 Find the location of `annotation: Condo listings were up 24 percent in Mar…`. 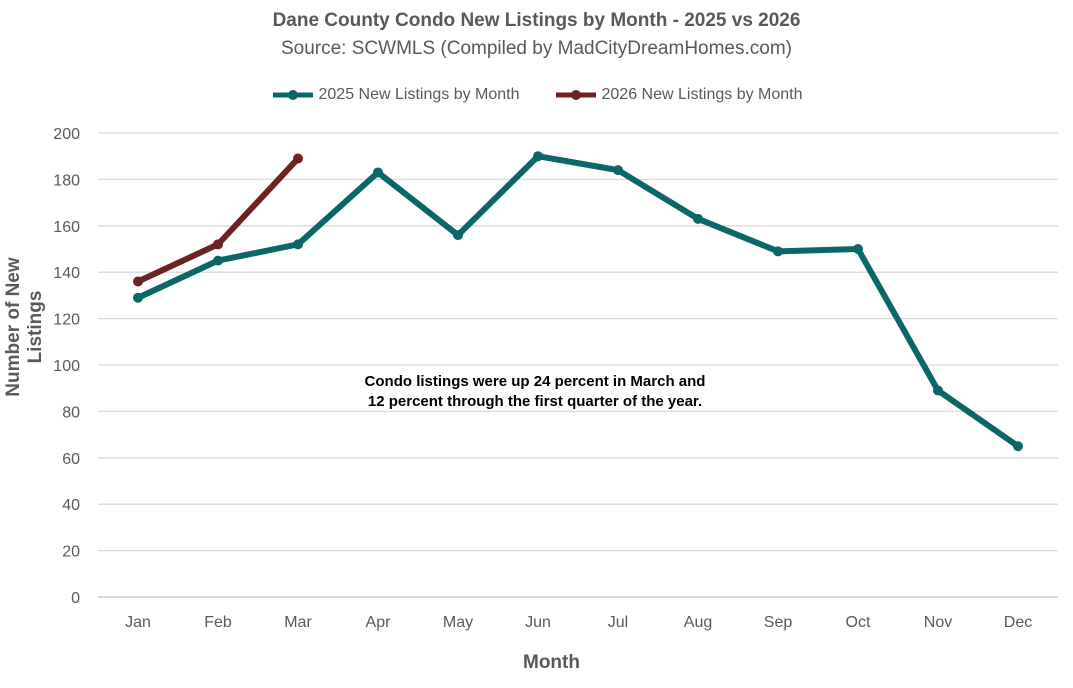

annotation: Condo listings were up 24 percent in Mar… is located at coordinates (535, 392).